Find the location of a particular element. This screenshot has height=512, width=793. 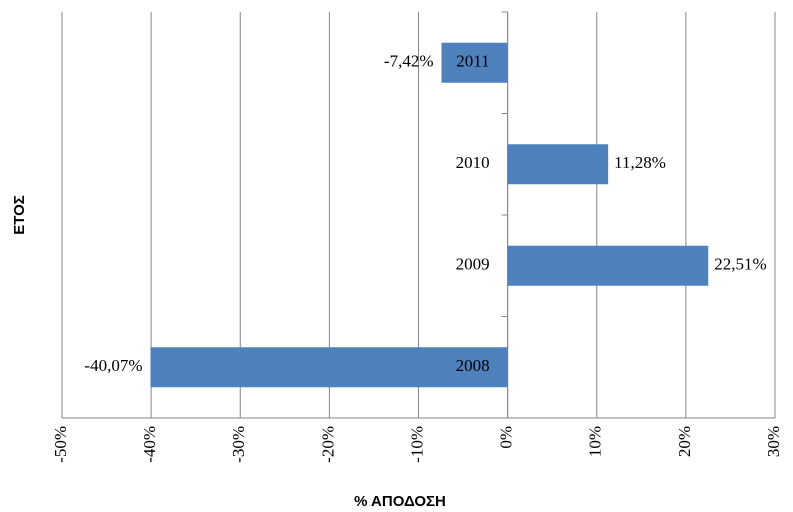

x-tick-label: 20% is located at coordinates (684, 441).